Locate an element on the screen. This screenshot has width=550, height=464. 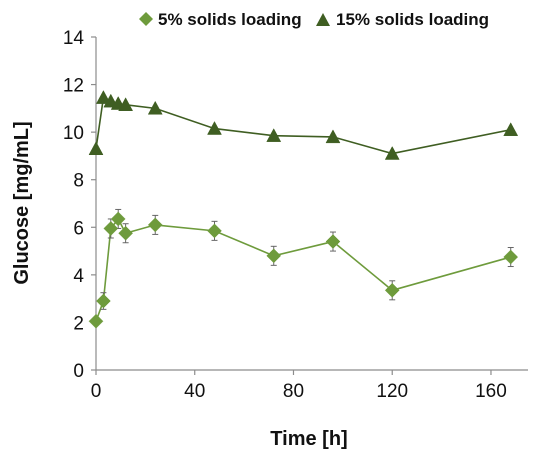
x-tick-label: 120 is located at coordinates (392, 391).